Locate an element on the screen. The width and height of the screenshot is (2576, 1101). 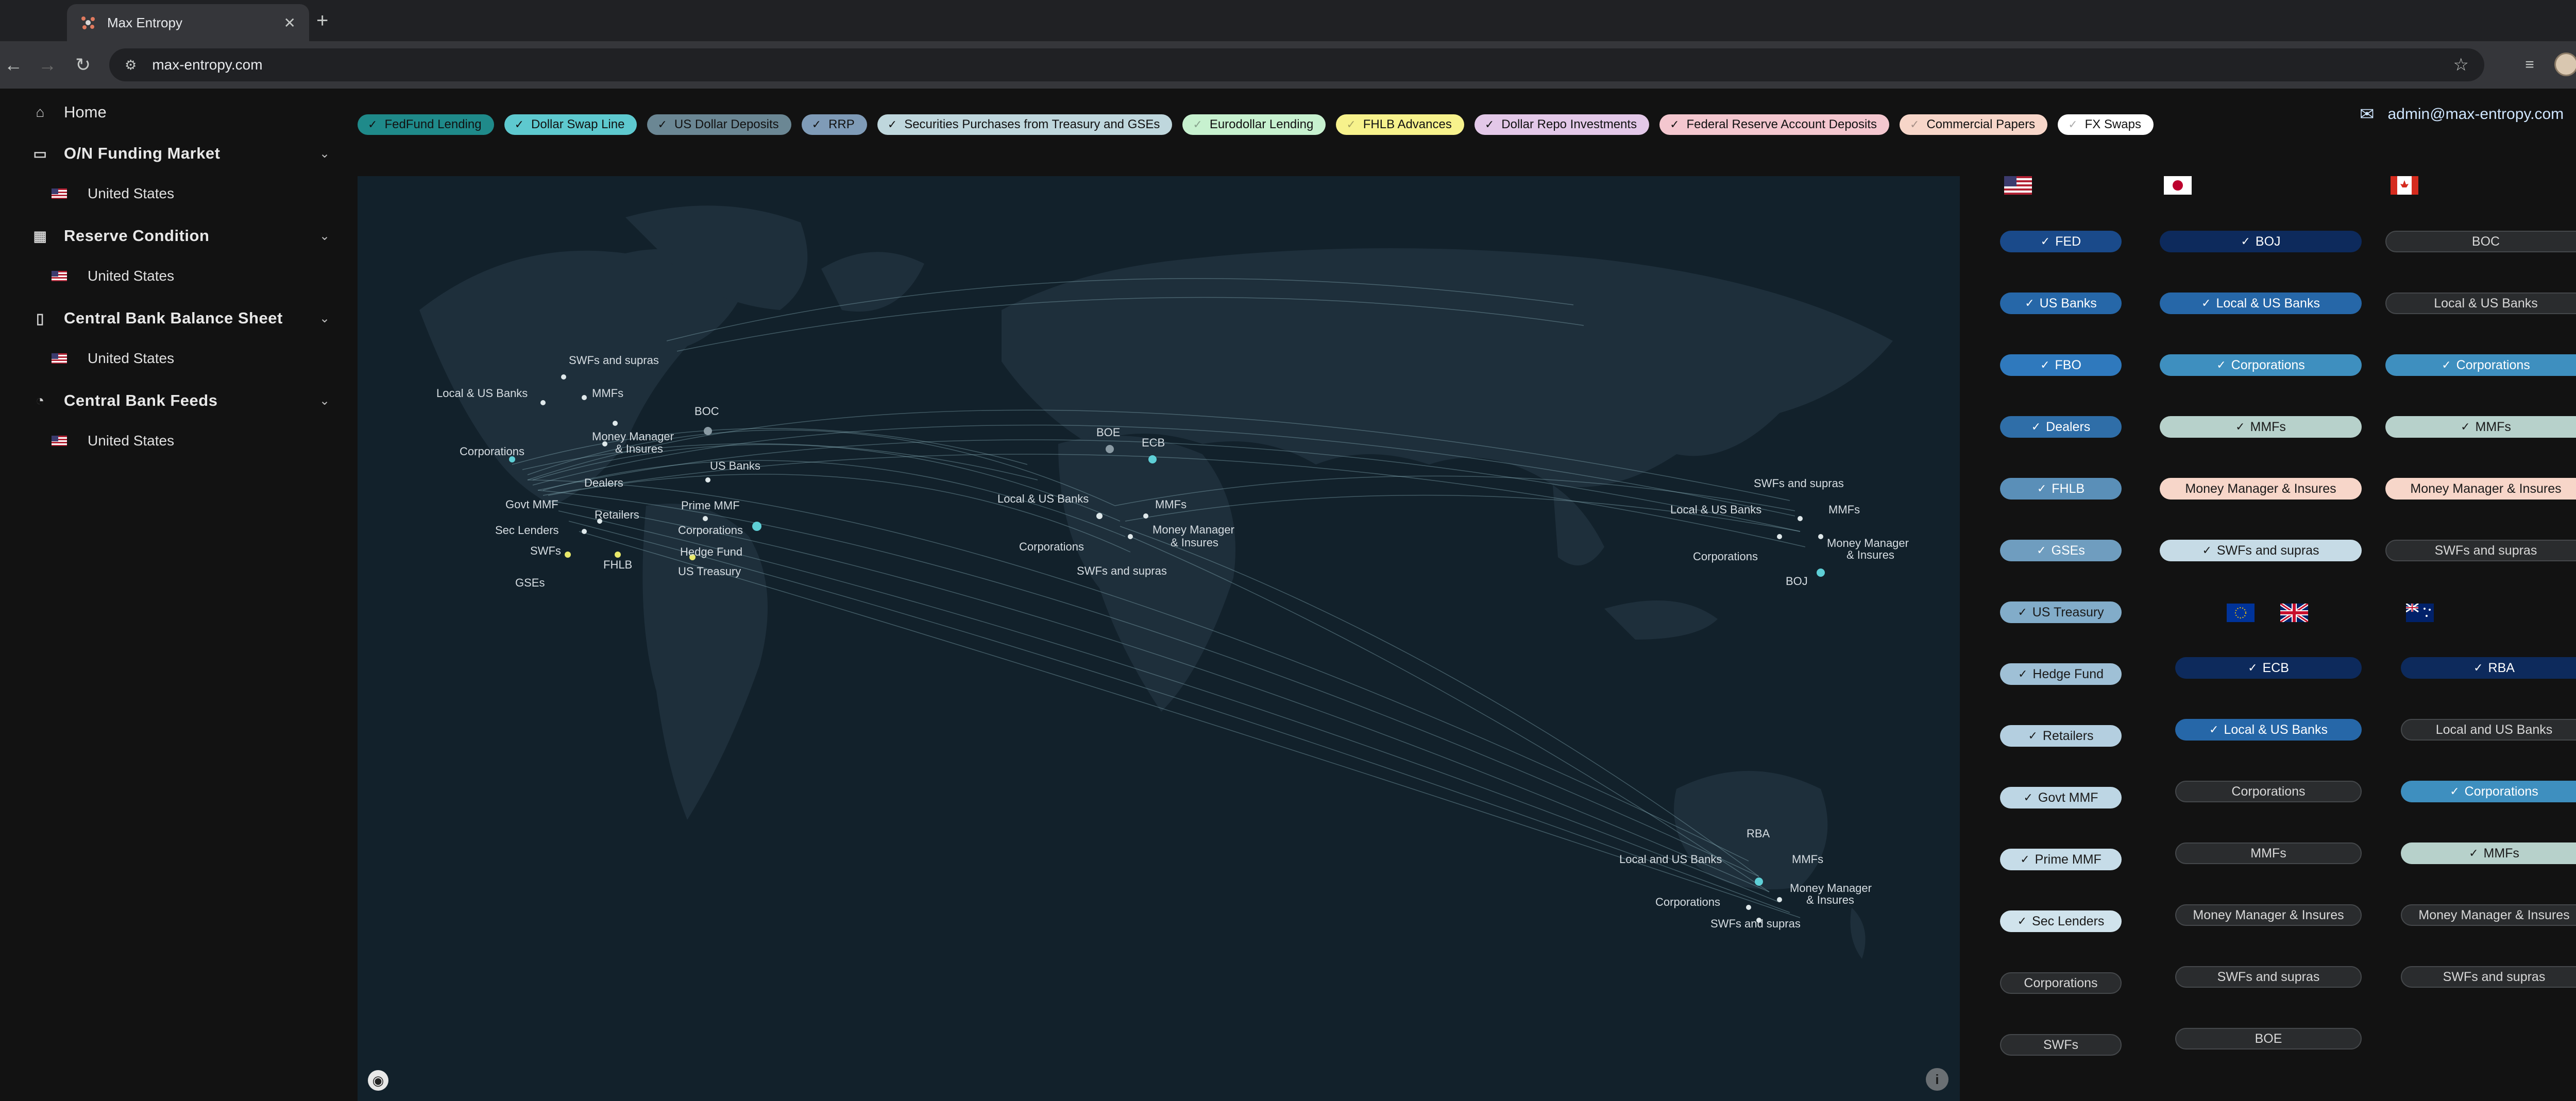
chip-fx-swaps: ✓ FX Swaps is located at coordinates (2106, 125).